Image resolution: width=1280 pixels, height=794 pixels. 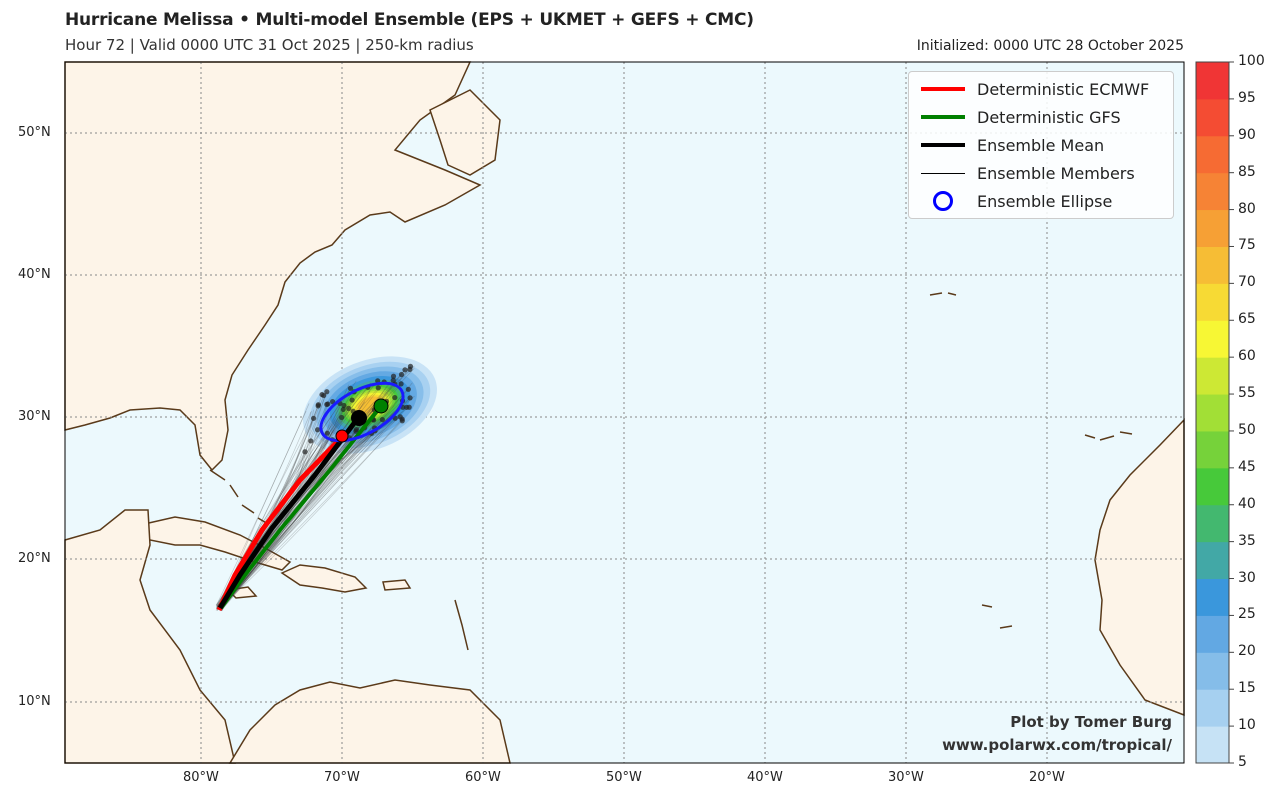 I want to click on colorbar-tick-label: 15, so click(x=1247, y=688).